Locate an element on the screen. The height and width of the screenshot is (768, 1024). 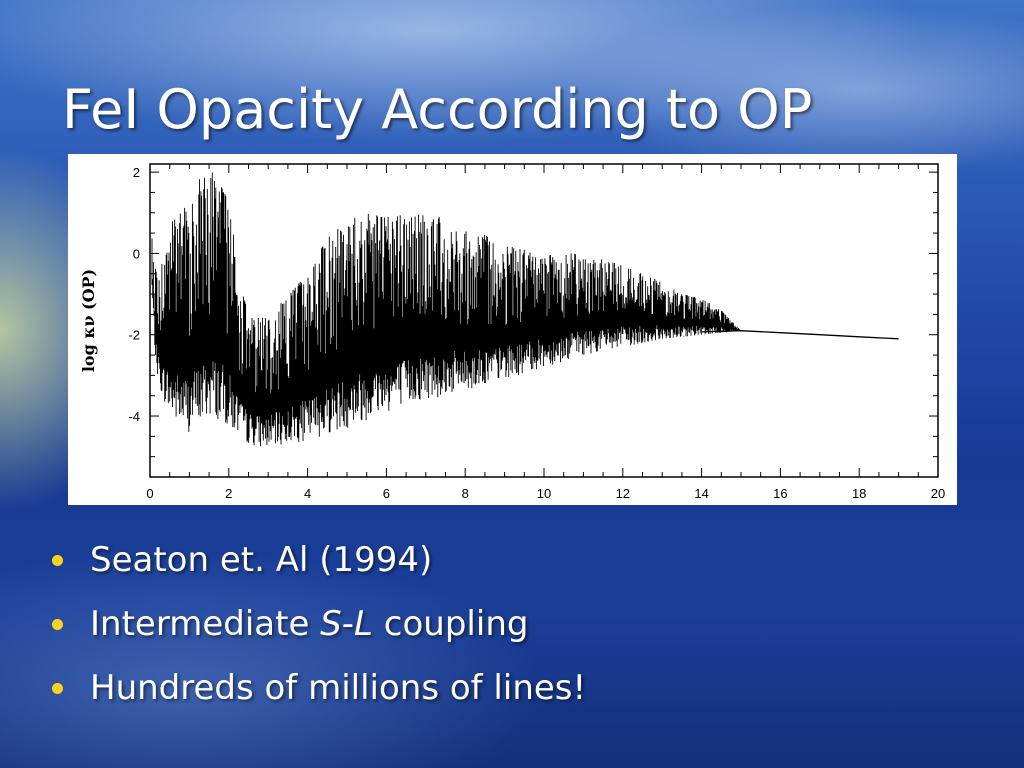
x-tick-label: 8 is located at coordinates (465, 493).